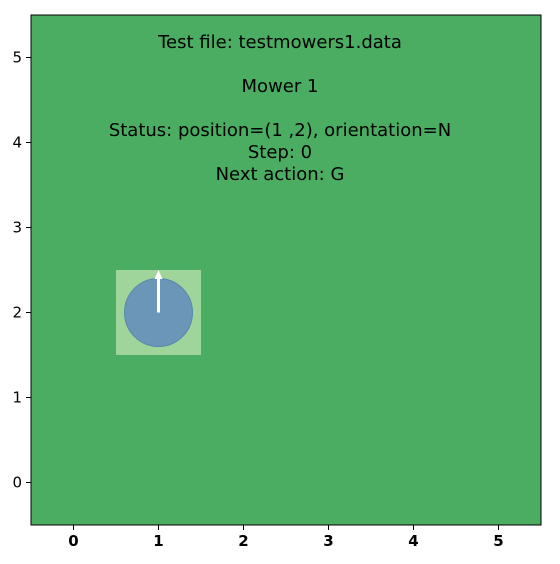 This screenshot has width=560, height=564. I want to click on y-tick-label: 5, so click(17, 58).